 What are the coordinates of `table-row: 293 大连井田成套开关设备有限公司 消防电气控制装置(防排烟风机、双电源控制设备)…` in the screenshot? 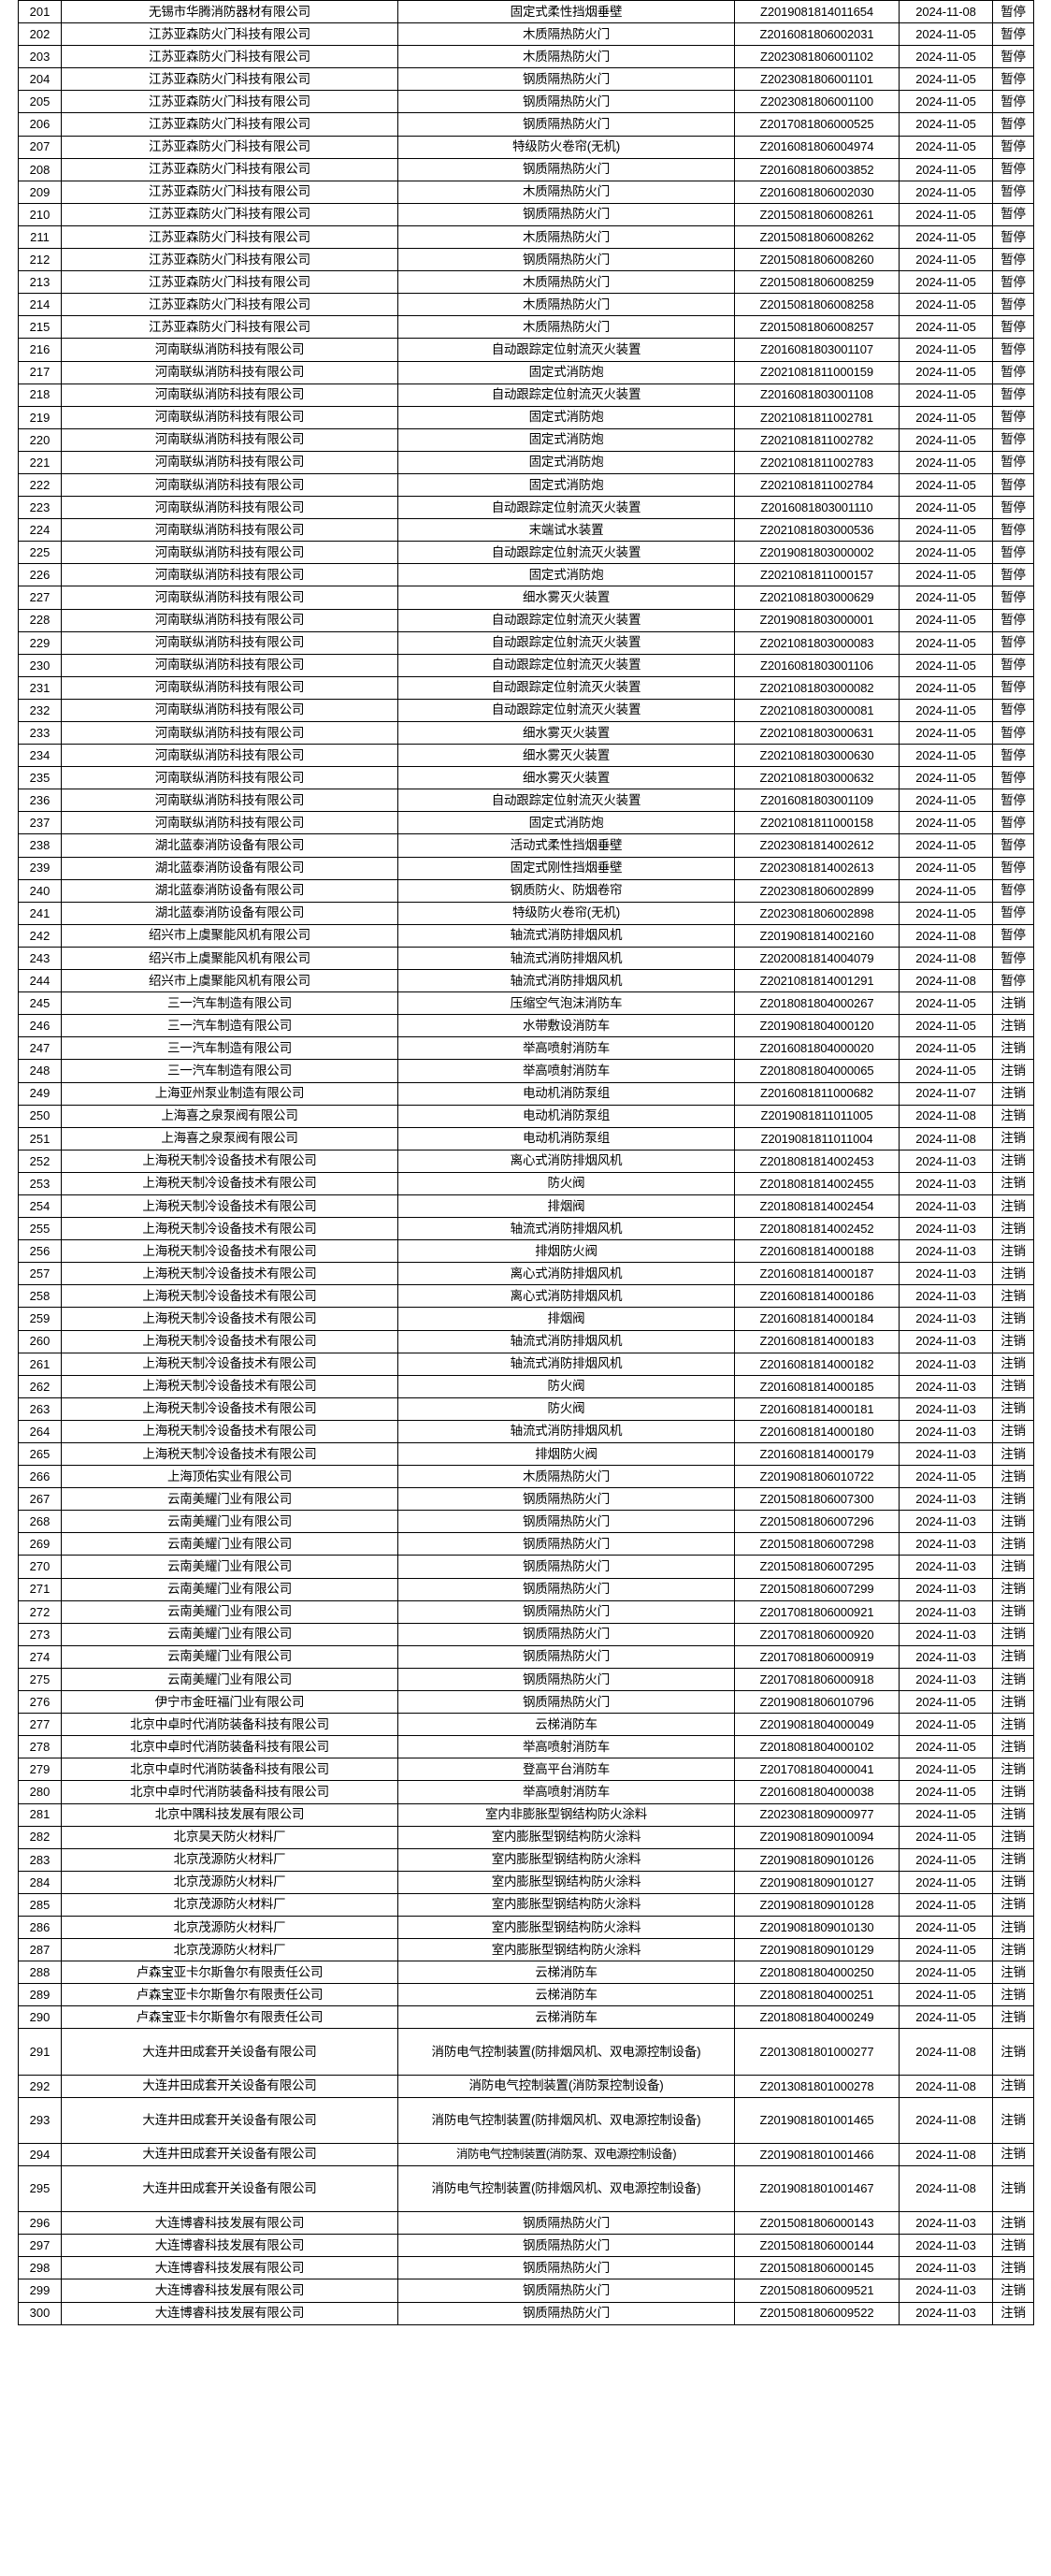 It's located at (526, 2120).